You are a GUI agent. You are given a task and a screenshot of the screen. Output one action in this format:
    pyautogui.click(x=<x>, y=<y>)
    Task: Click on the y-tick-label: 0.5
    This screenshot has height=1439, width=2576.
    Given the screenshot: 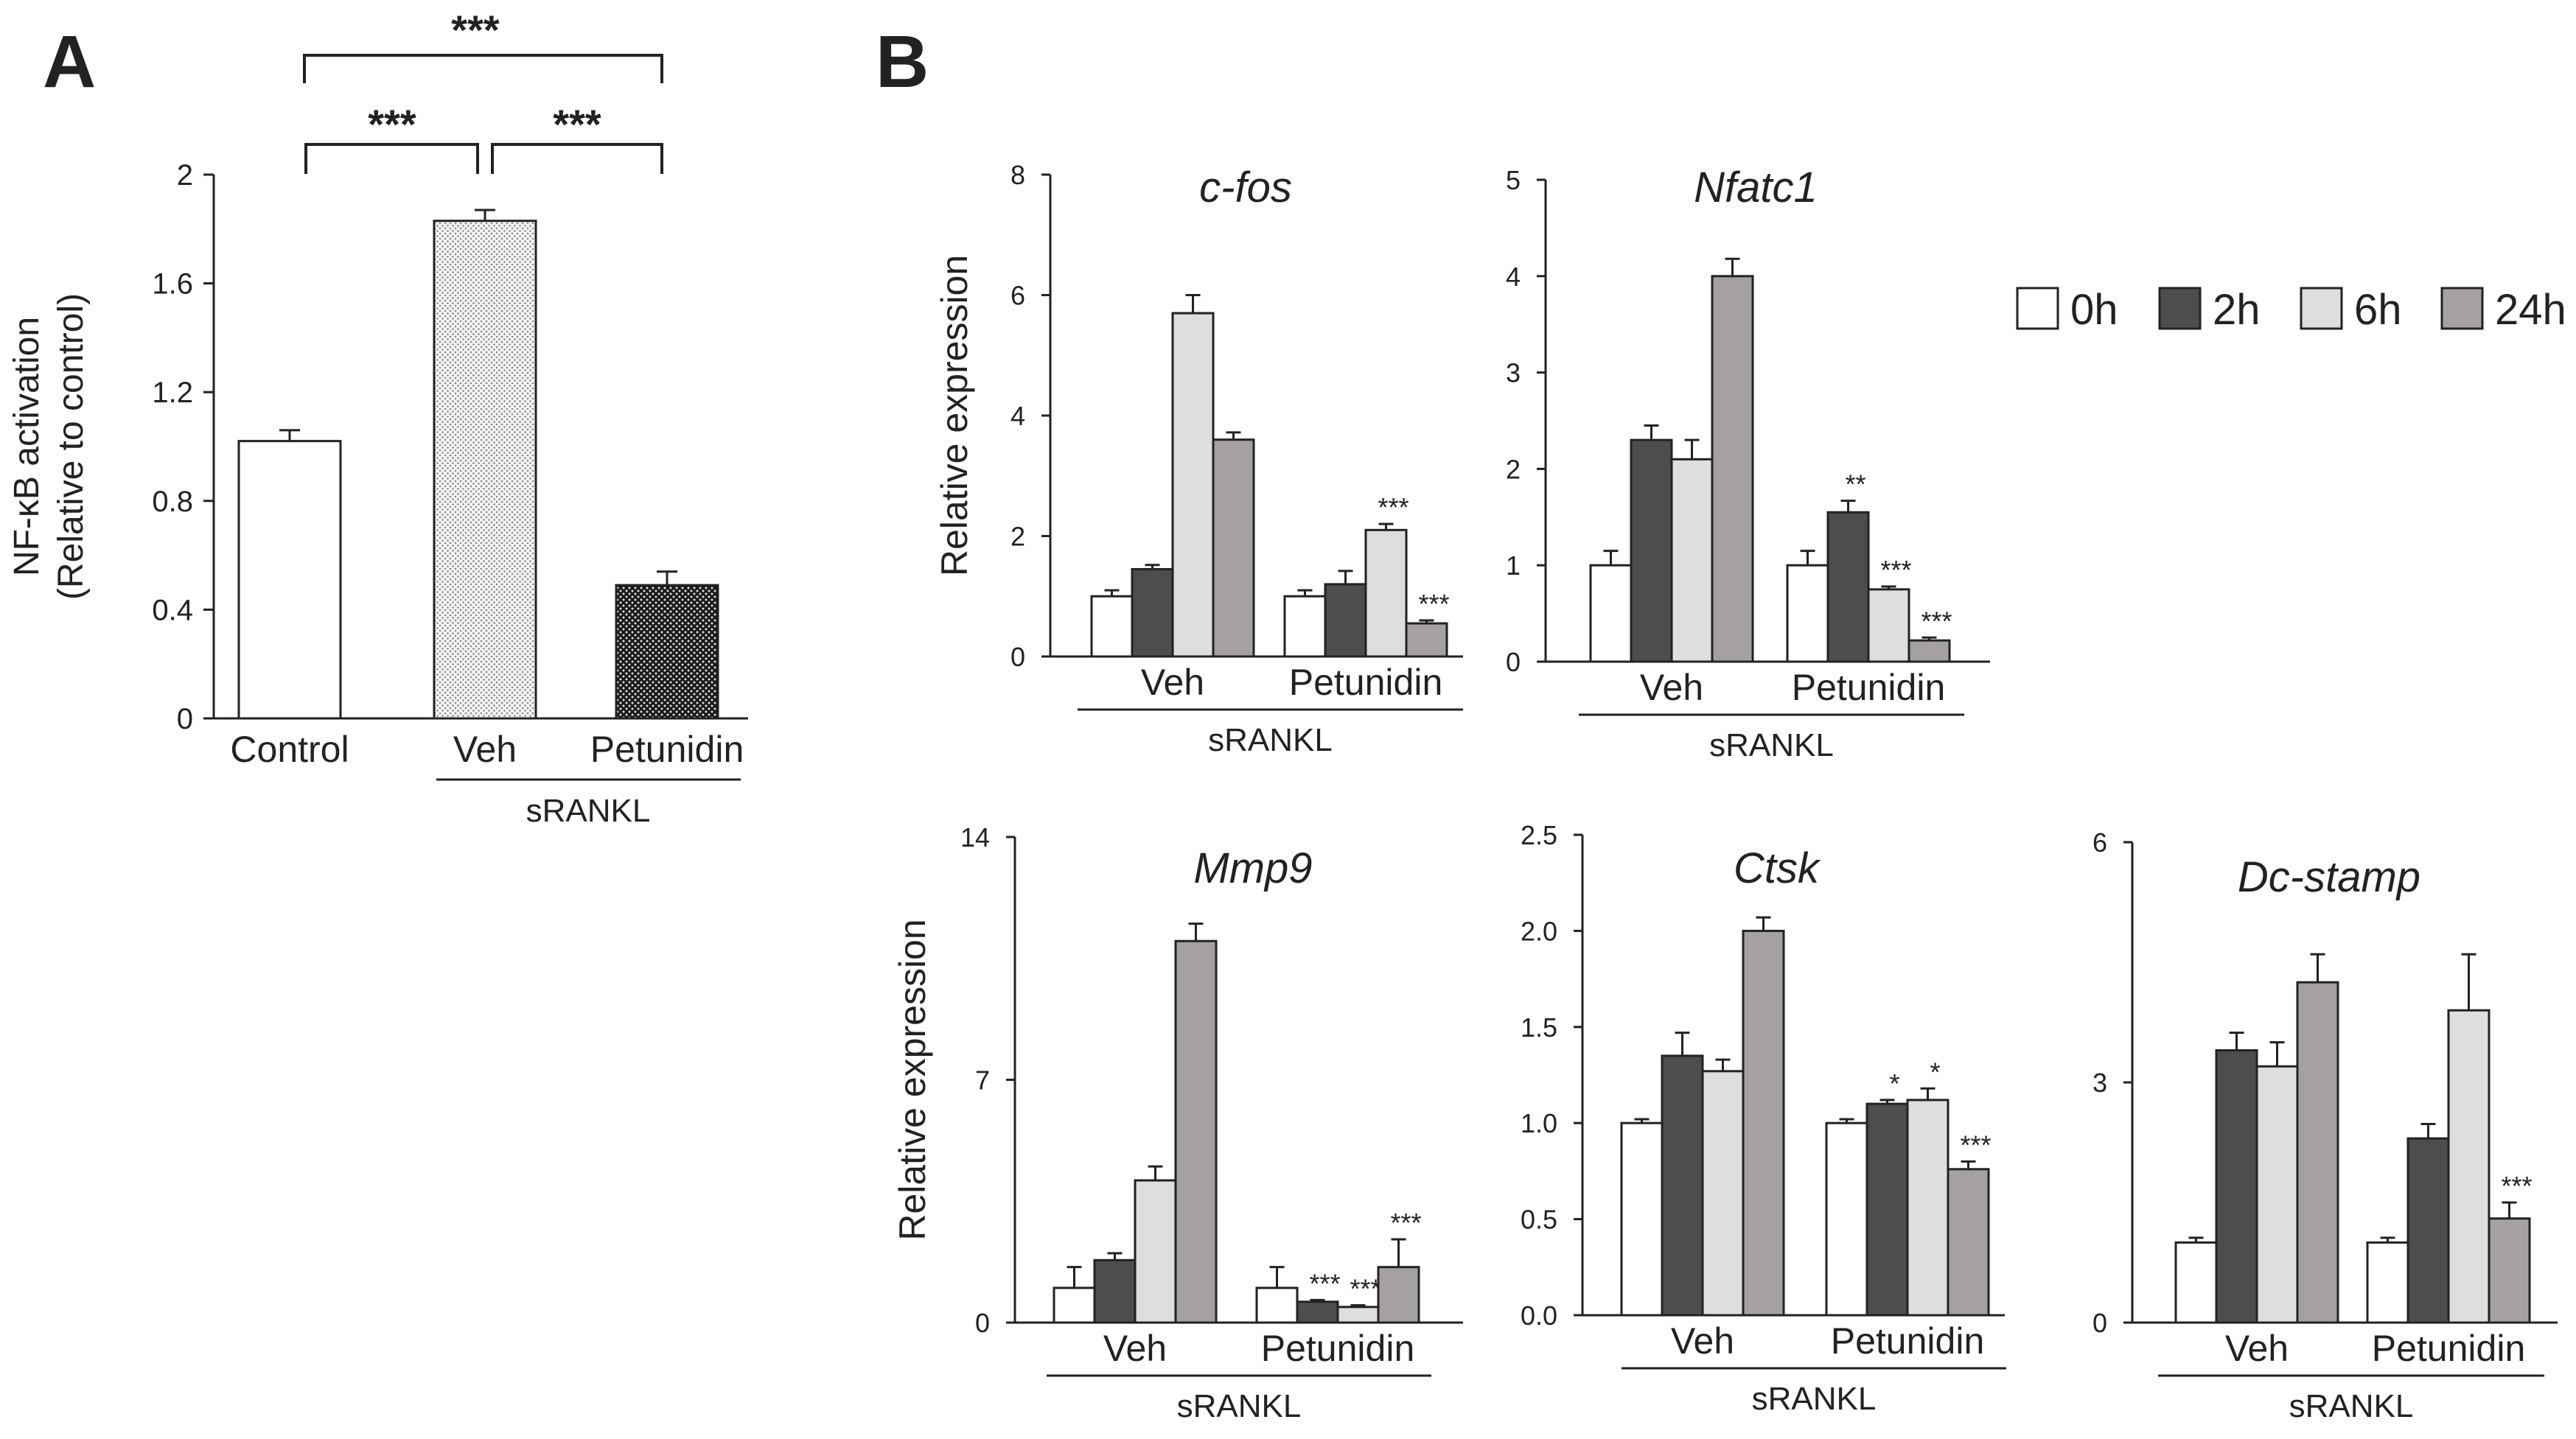 What is the action you would take?
    pyautogui.click(x=1539, y=1220)
    